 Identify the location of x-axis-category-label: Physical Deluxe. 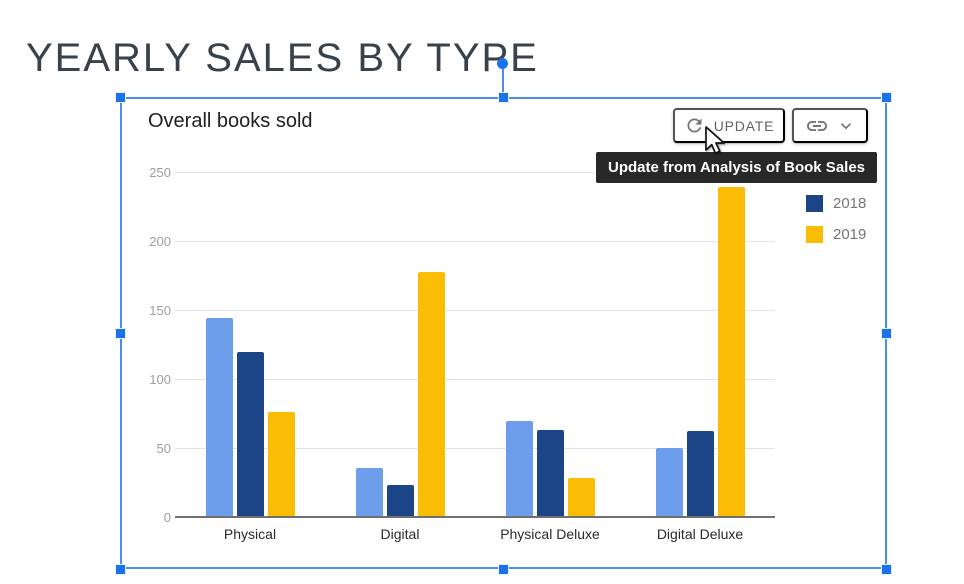
(550, 534).